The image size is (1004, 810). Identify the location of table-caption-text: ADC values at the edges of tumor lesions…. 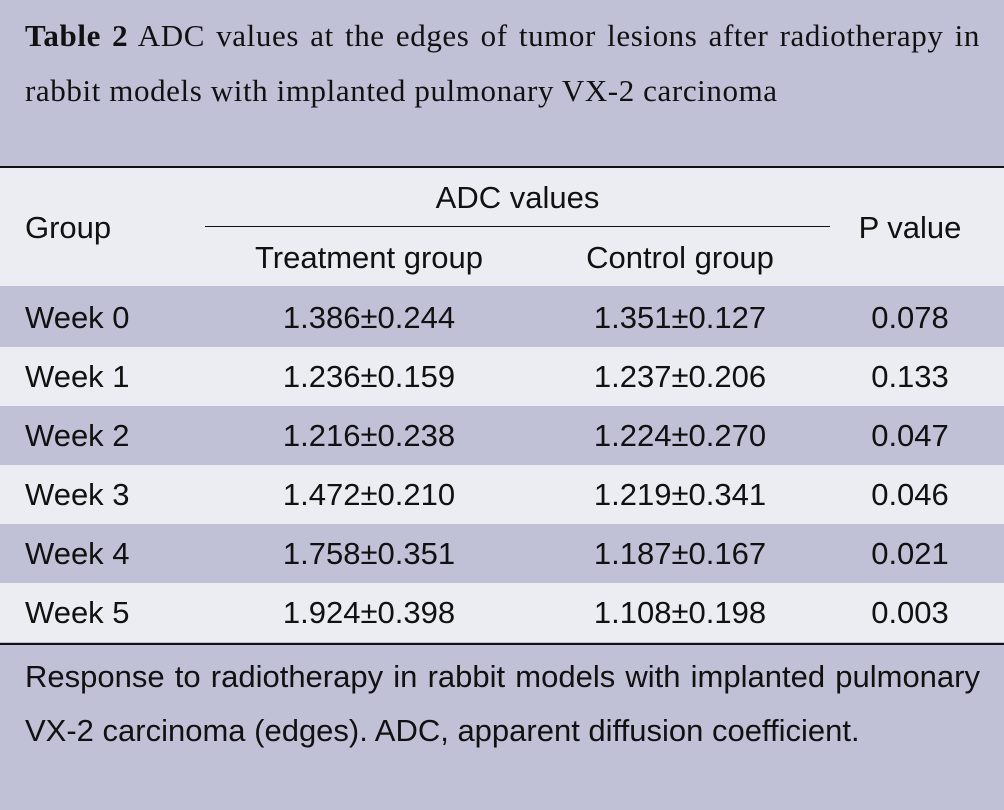
(502, 63).